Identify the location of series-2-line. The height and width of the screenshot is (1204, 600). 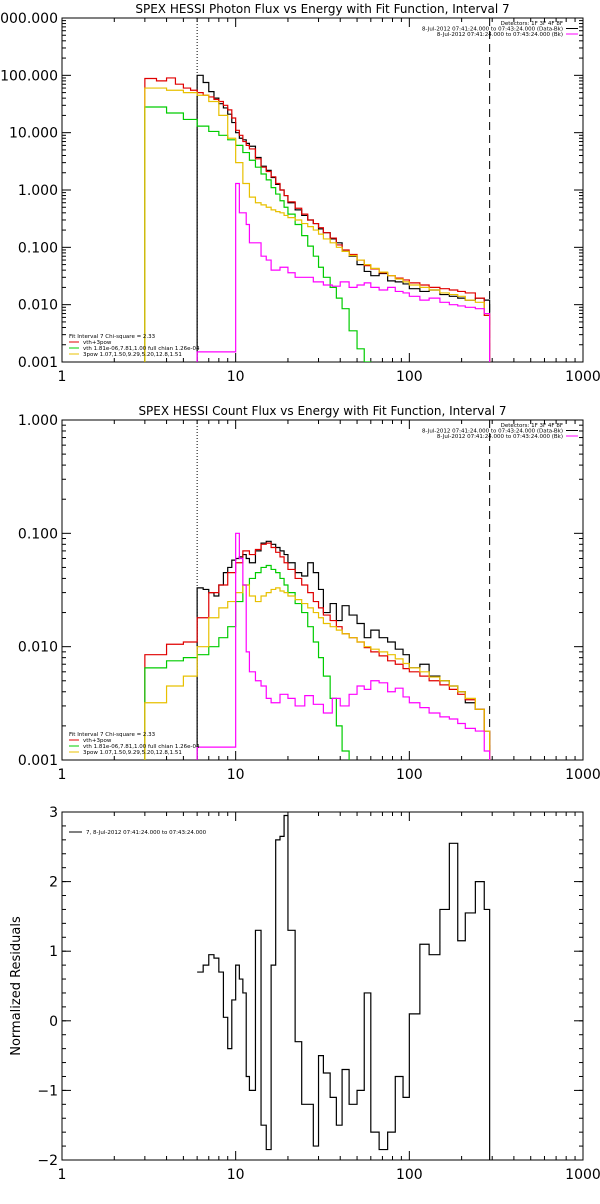
(317, 219).